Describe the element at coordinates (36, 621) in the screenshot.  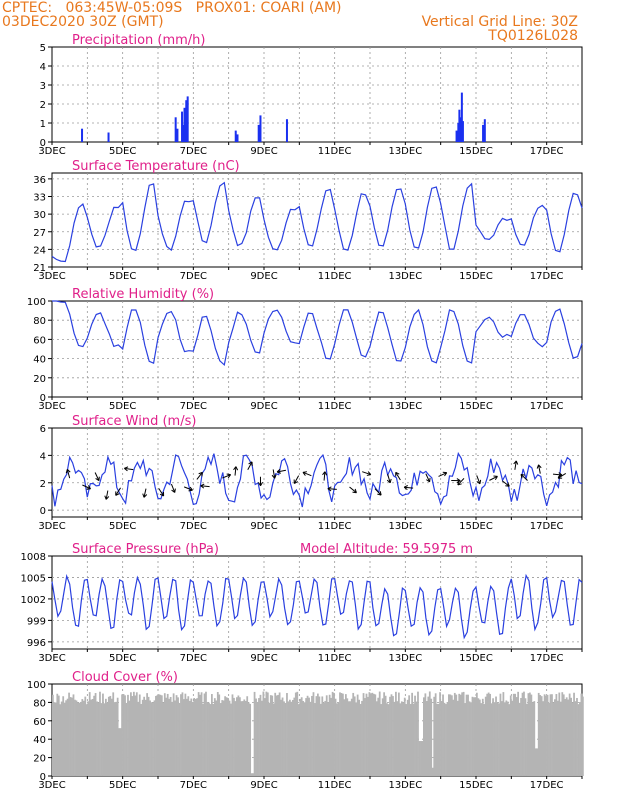
I see `y-tick-label: 999` at that location.